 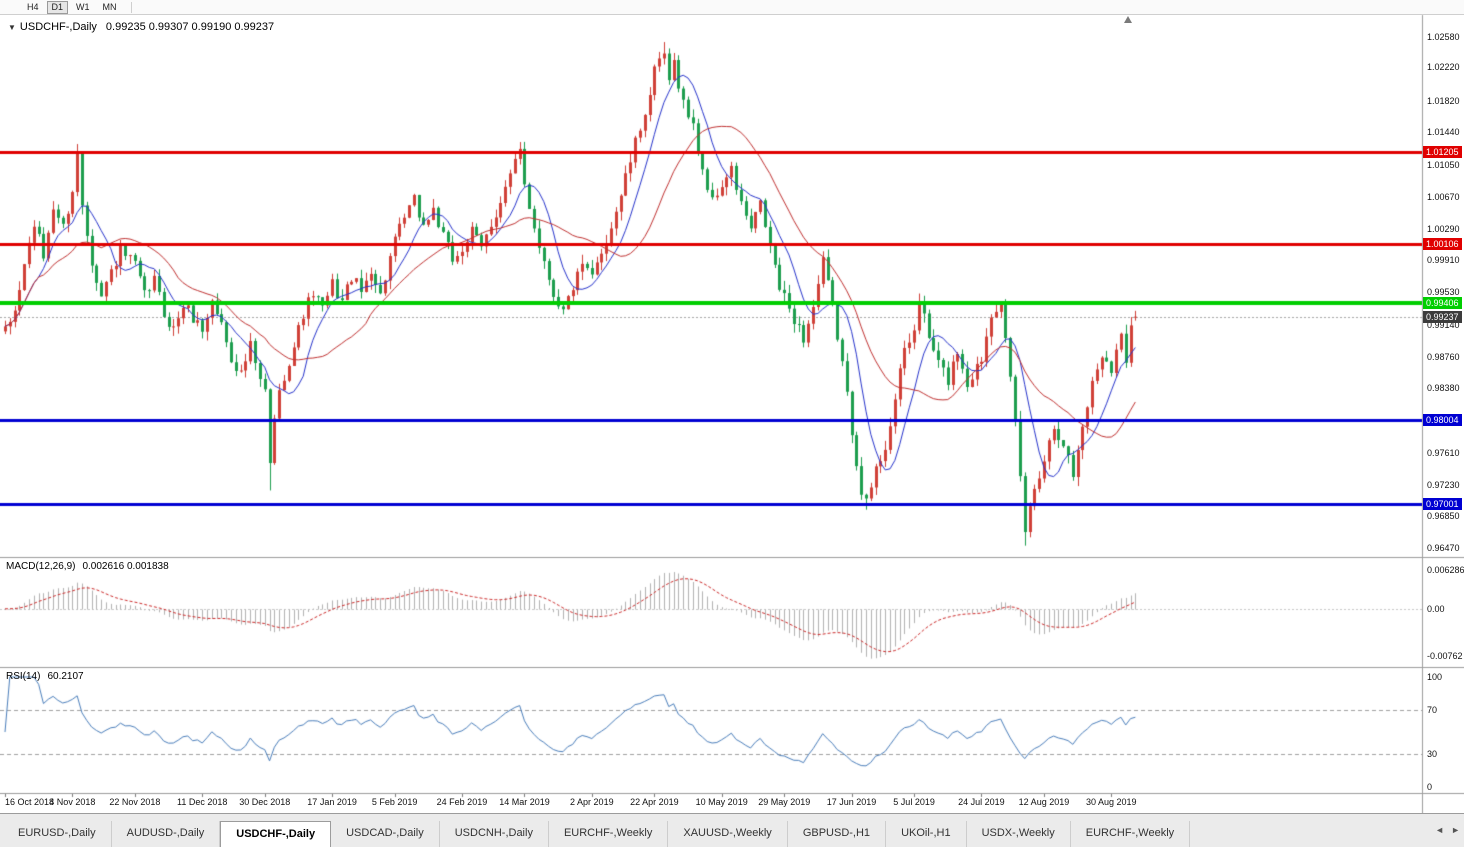 I want to click on tab-scroll-arrows: ◄ ►, so click(x=1447, y=830).